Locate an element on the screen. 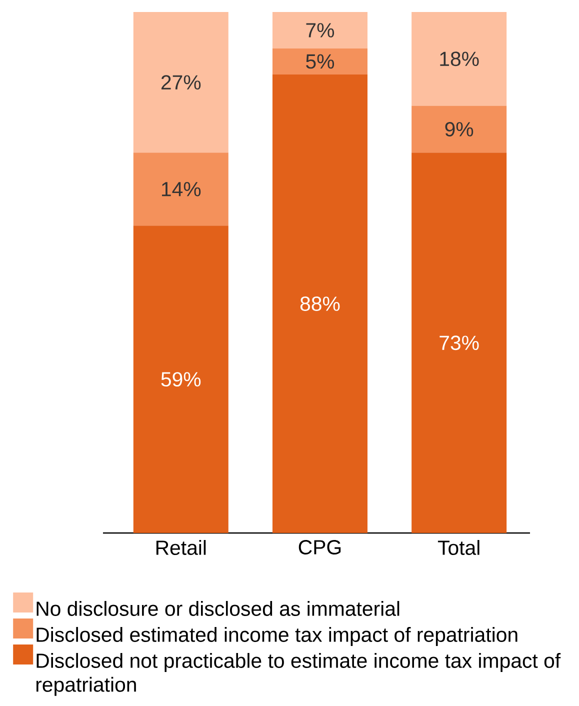 The width and height of the screenshot is (579, 706). data-label: 27% is located at coordinates (181, 82).